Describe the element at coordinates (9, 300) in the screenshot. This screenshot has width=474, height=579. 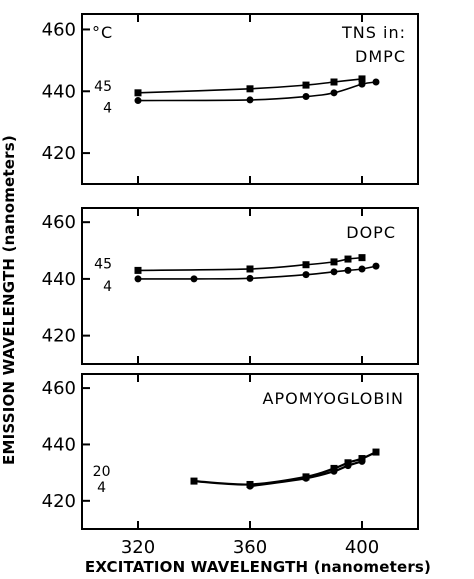
I see `y-axis-title: EMISSION WAVELENGTH (nanometers)` at that location.